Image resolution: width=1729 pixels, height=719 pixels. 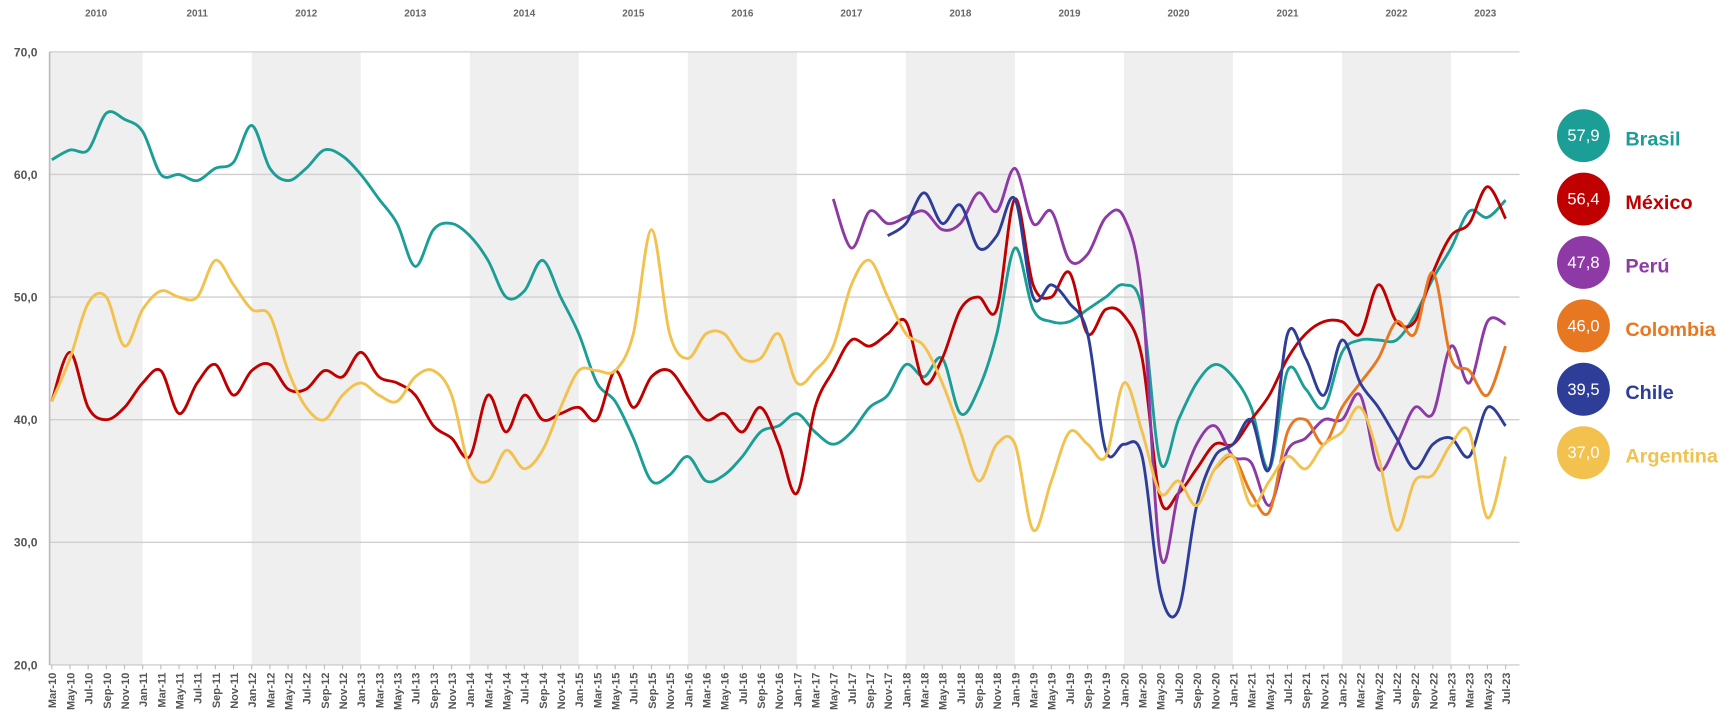 I want to click on x-tick-label: Mar-15, so click(x=598, y=691).